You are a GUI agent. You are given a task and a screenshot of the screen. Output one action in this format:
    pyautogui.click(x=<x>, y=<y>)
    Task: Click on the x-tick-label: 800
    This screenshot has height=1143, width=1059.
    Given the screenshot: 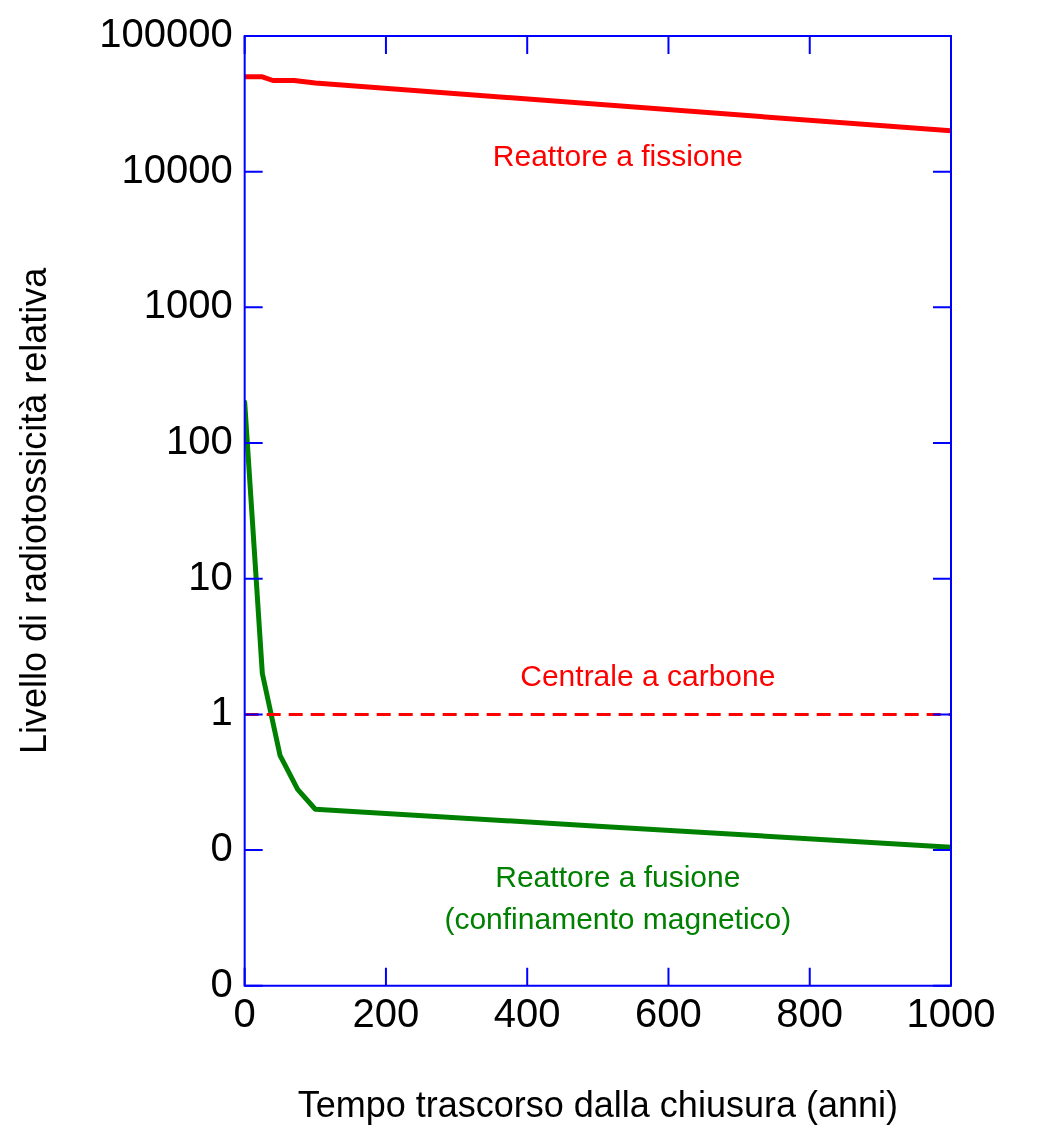 What is the action you would take?
    pyautogui.click(x=810, y=1012)
    